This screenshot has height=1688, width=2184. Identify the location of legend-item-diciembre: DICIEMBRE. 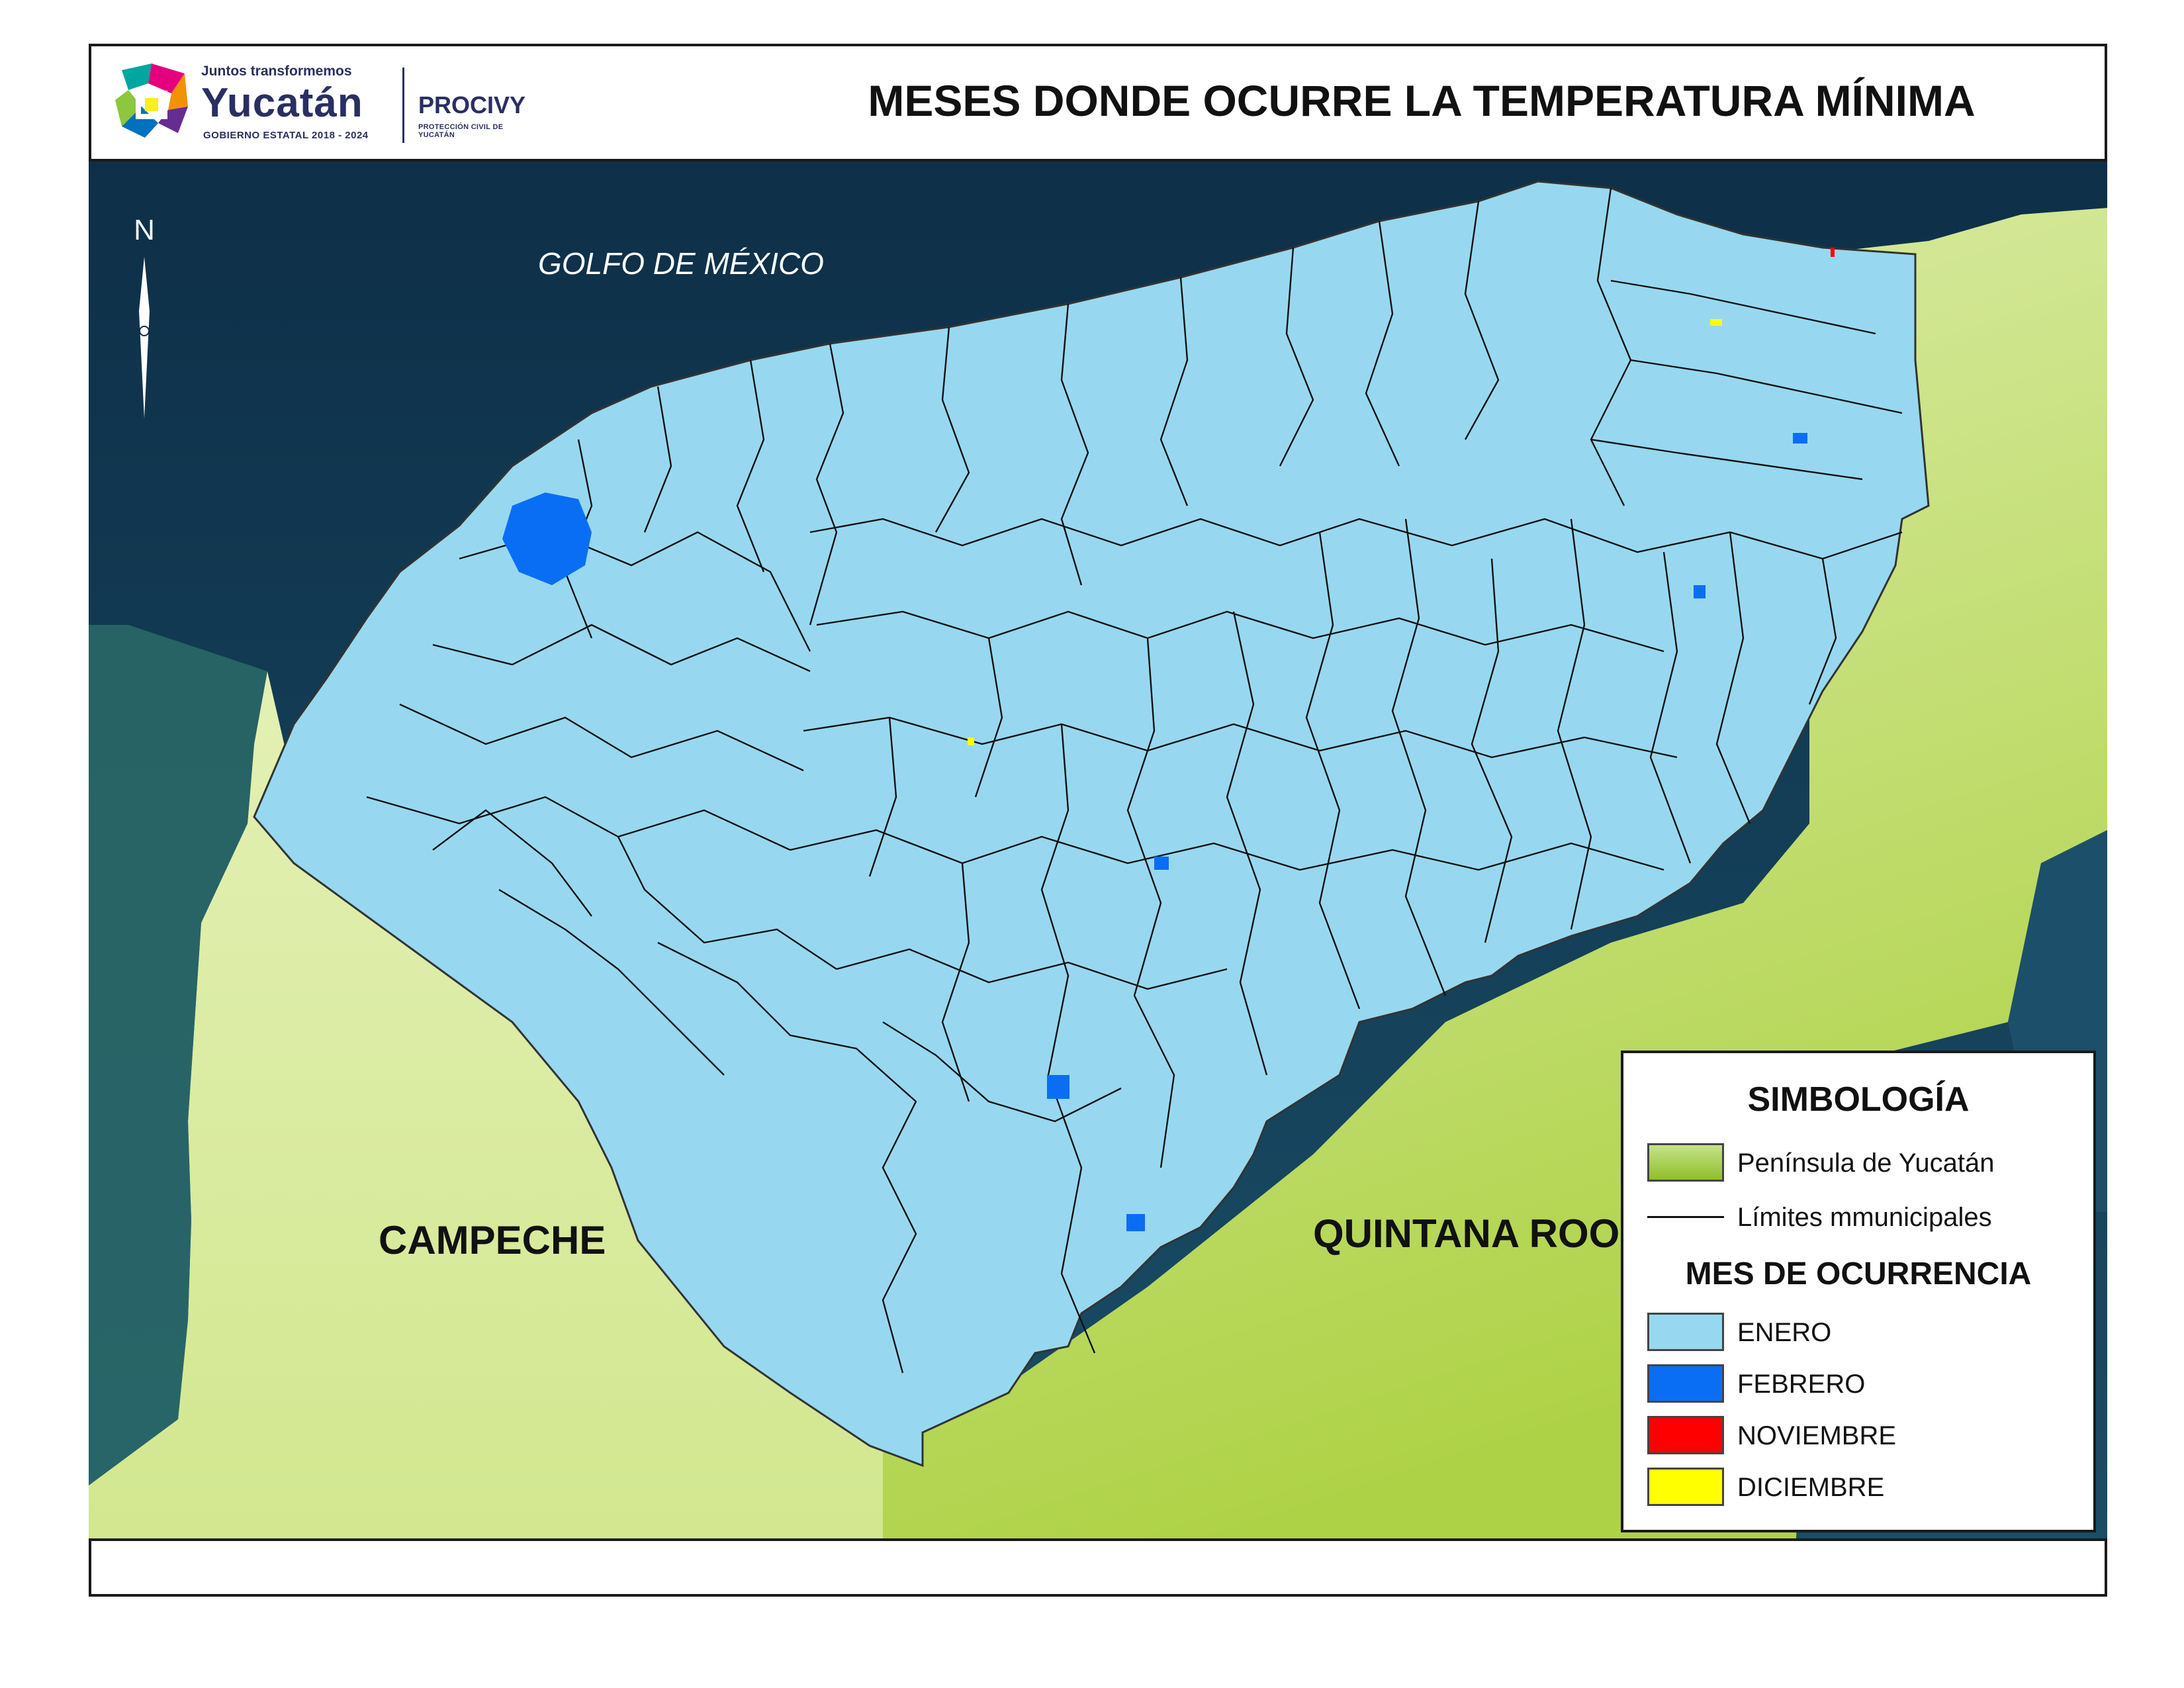
(1866, 1487).